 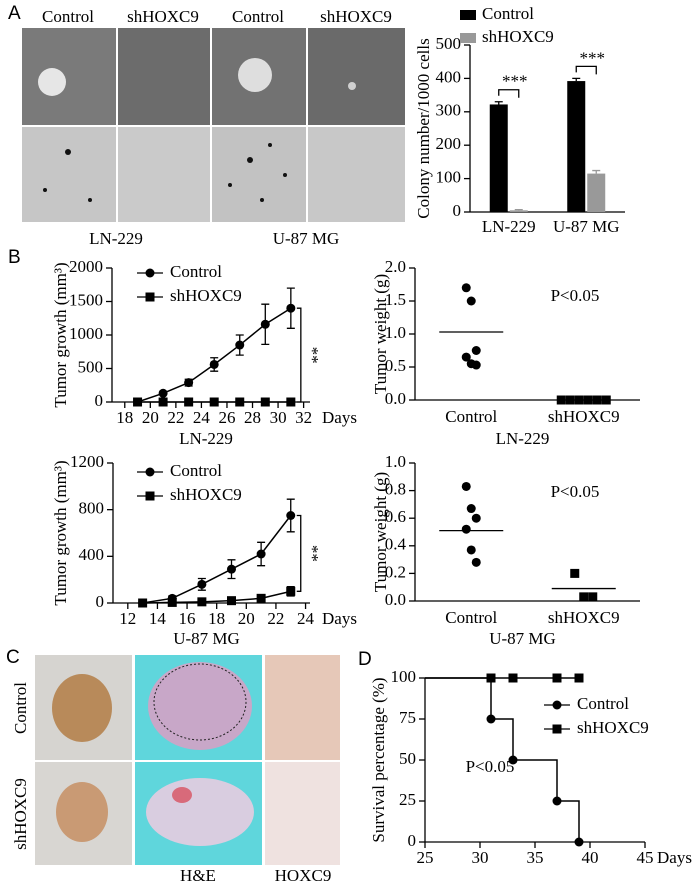 What do you see at coordinates (449, 43) in the screenshot?
I see `y-tick-label: 500` at bounding box center [449, 43].